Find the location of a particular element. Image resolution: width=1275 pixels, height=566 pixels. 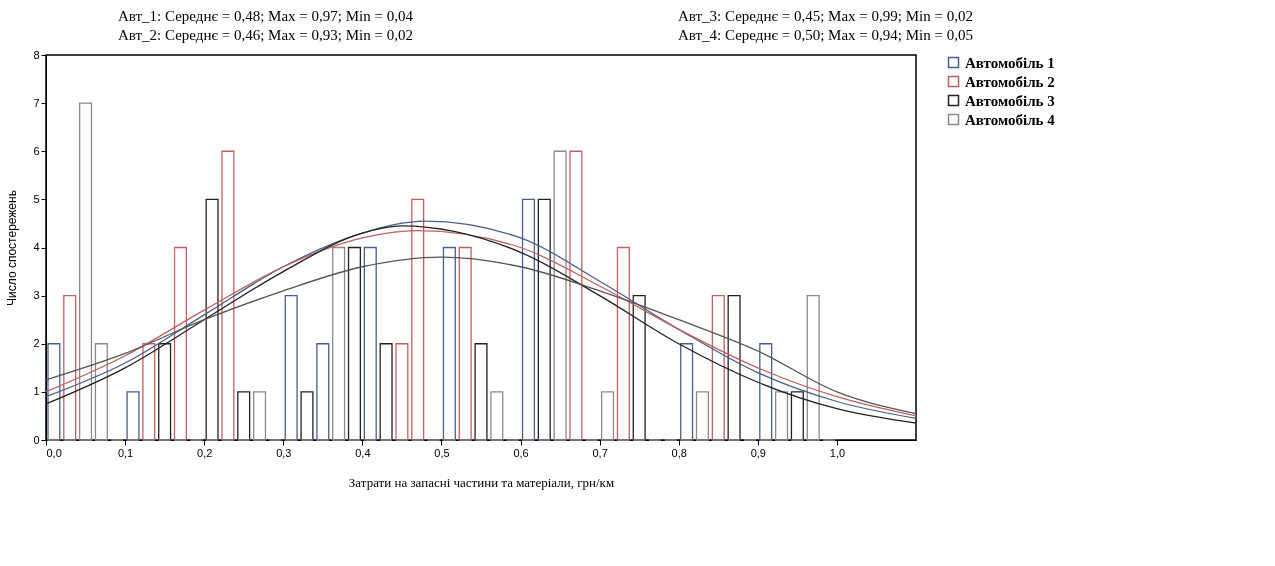

x-tick-label: 0,2 is located at coordinates (205, 452).